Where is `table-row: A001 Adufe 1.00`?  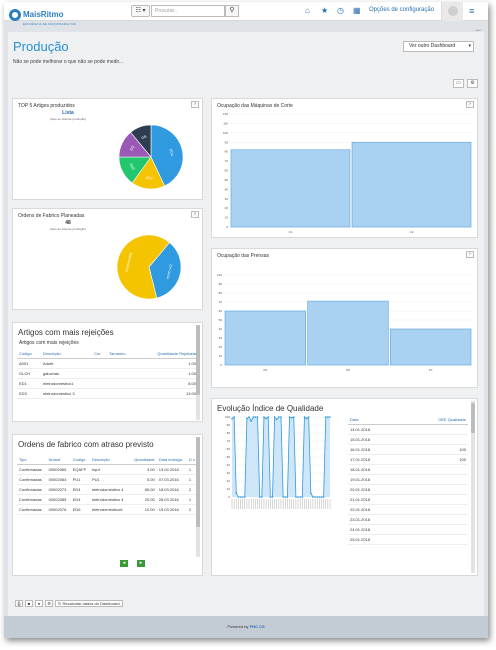 table-row: A001 Adufe 1.00 is located at coordinates (107, 363).